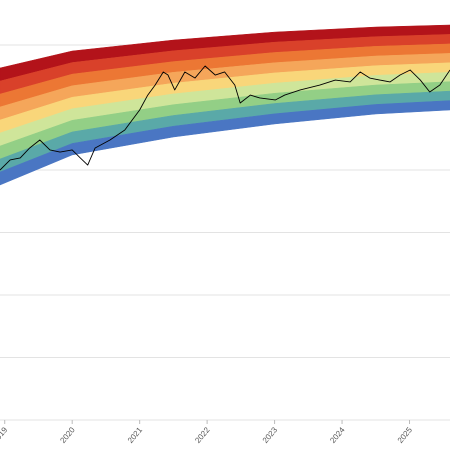  I want to click on x-tick-label: 2023, so click(270, 435).